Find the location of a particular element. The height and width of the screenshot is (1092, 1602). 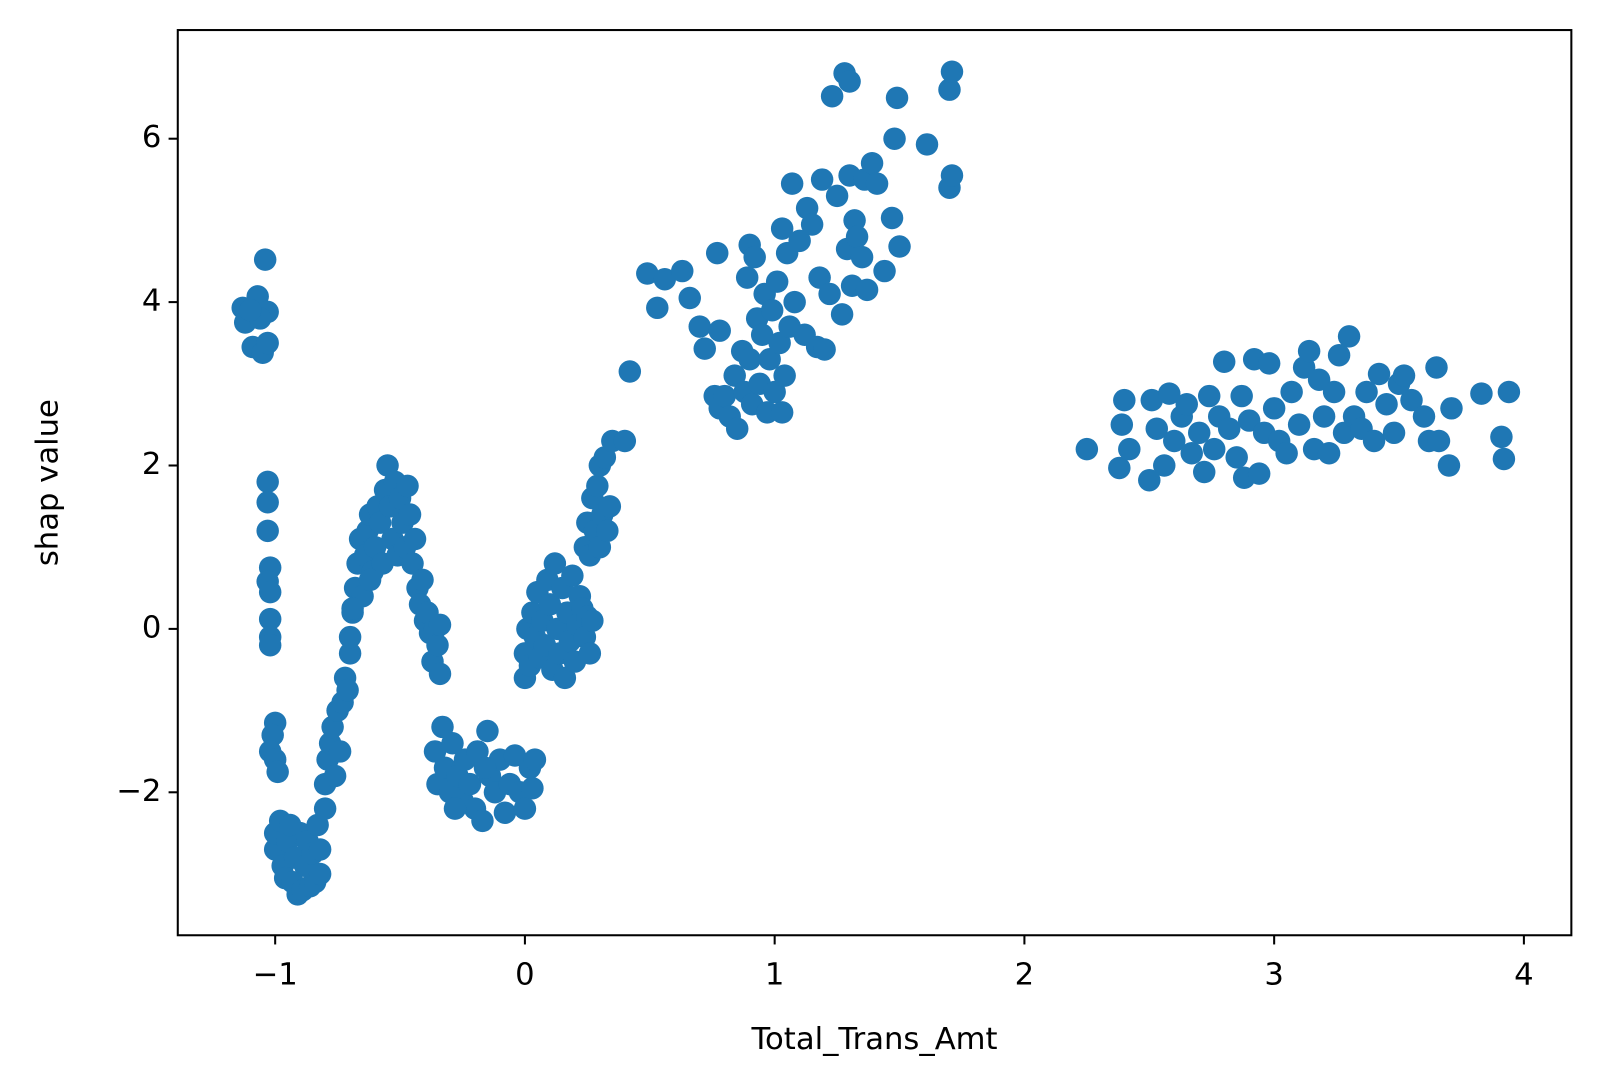

y-axis-label: shap value is located at coordinates (48, 482).